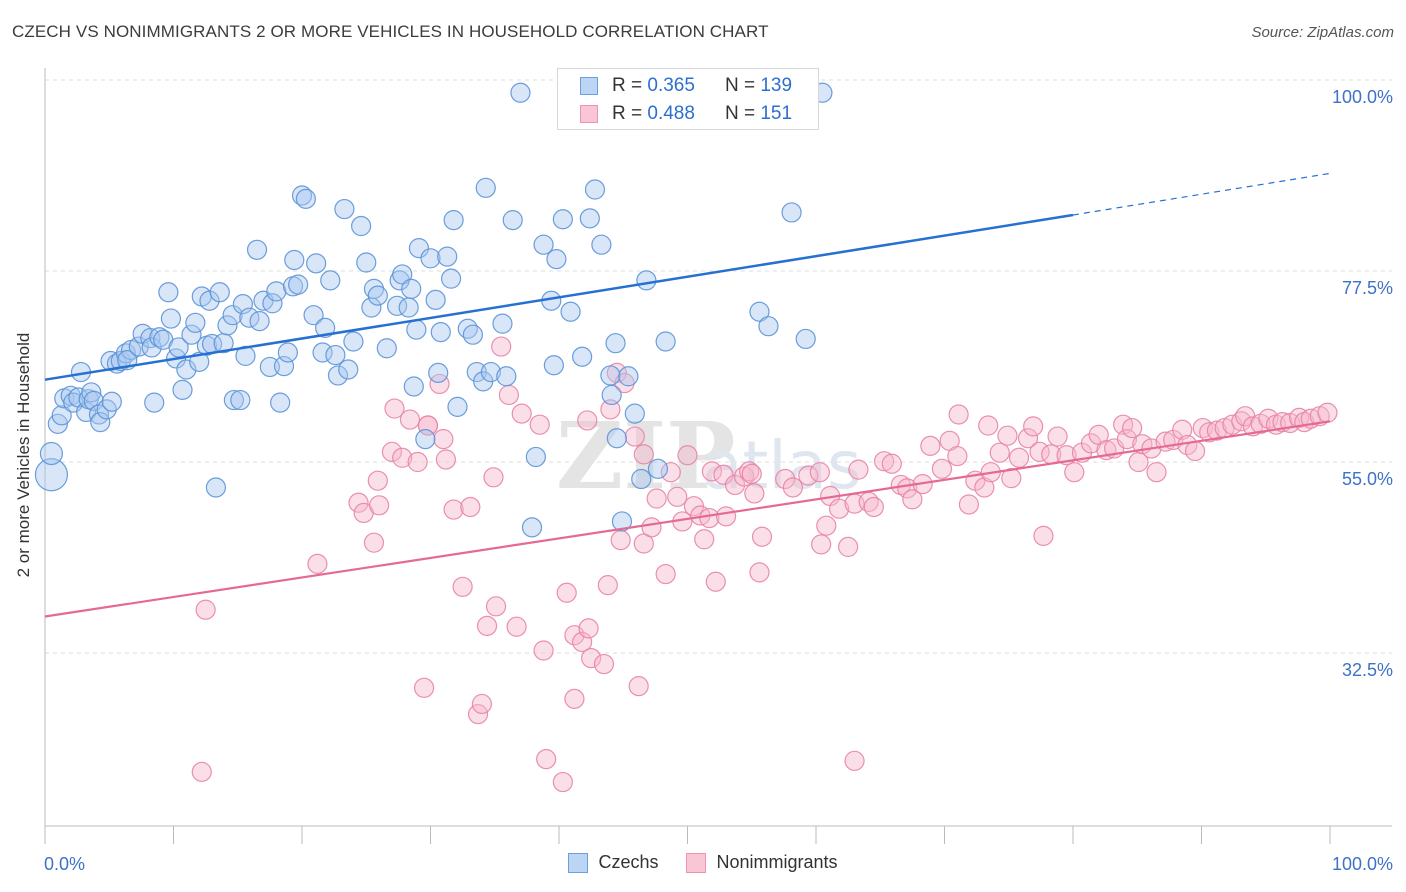 This screenshot has height=892, width=1406. Describe the element at coordinates (671, 85) in the screenshot. I see `r-value: 0.365` at that location.